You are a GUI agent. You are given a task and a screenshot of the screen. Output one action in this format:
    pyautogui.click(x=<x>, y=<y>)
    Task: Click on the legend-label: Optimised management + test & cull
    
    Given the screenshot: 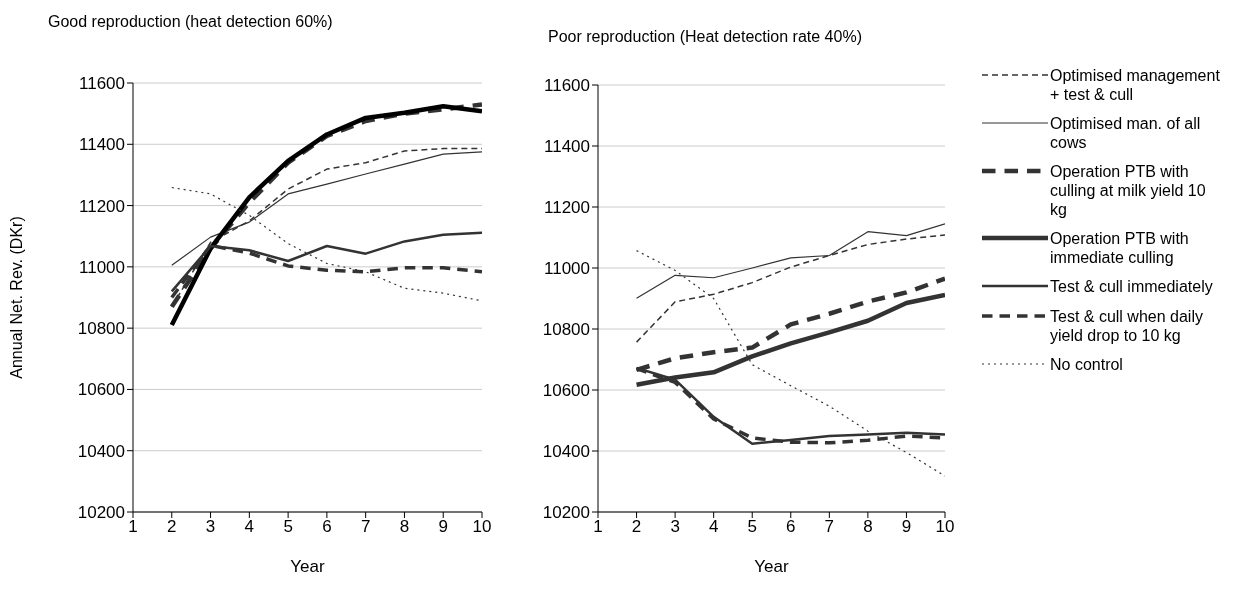 What is the action you would take?
    pyautogui.click(x=1135, y=85)
    